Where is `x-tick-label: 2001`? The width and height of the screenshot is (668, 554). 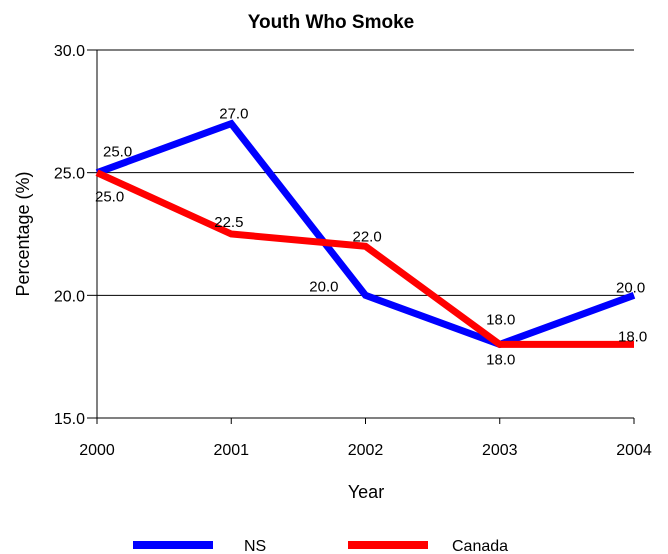 x-tick-label: 2001 is located at coordinates (231, 450).